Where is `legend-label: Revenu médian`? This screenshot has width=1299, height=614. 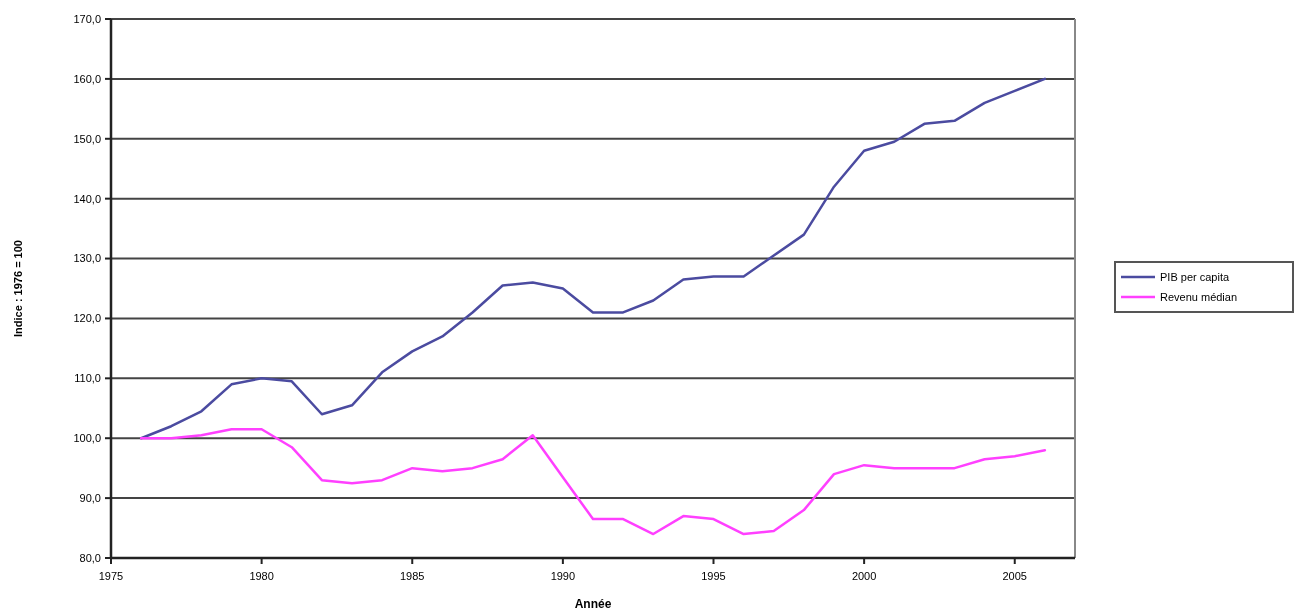 legend-label: Revenu médian is located at coordinates (1199, 296).